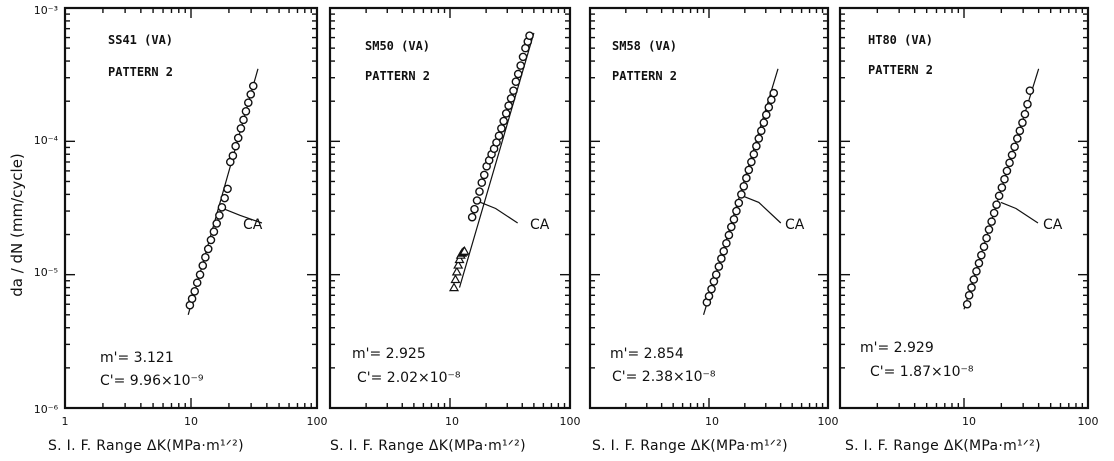 Image resolution: width=1114 pixels, height=461 pixels. Describe the element at coordinates (140, 40) in the screenshot. I see `panel-title: SS41 (VA)` at that location.